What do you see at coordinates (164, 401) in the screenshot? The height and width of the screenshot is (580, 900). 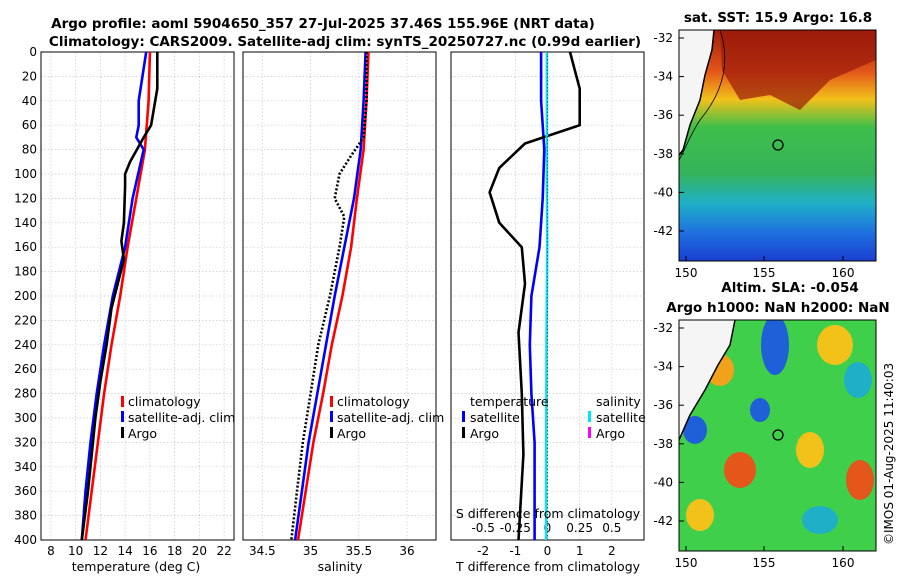 I see `legend-label-climatology: climatology` at bounding box center [164, 401].